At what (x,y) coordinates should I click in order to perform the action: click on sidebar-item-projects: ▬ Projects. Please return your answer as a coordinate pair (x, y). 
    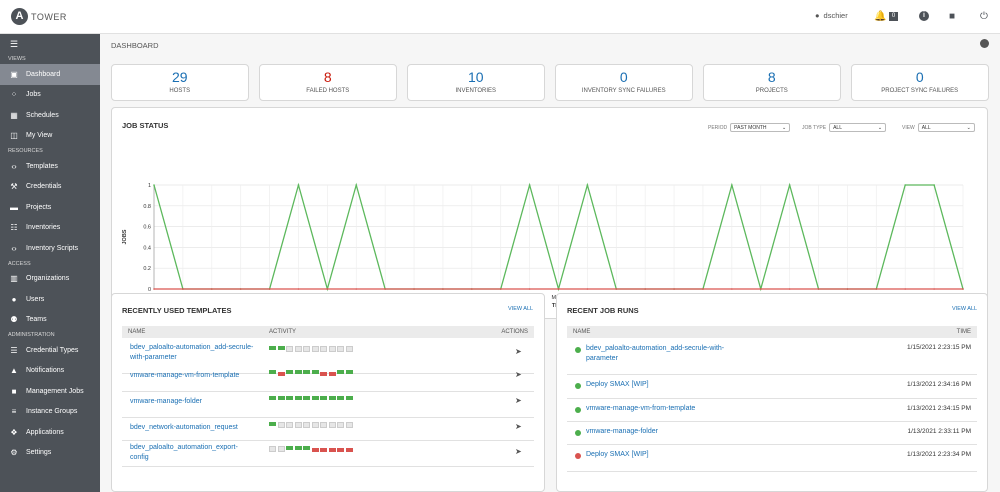
    Looking at the image, I should click on (50, 207).